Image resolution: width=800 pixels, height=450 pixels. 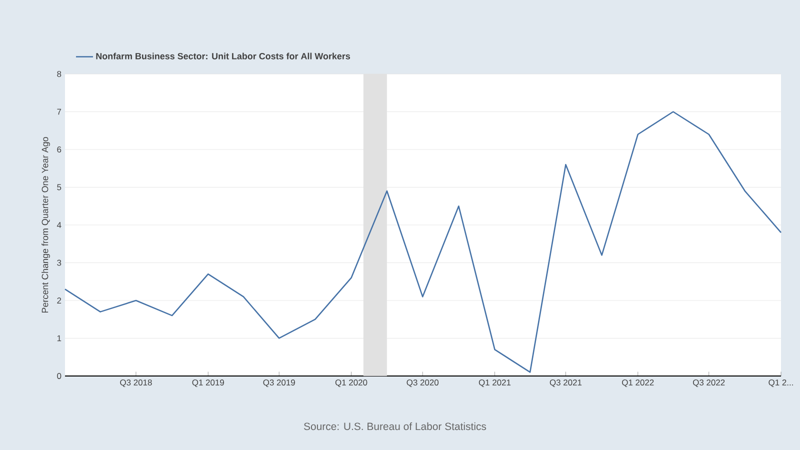 What do you see at coordinates (208, 384) in the screenshot?
I see `x-tick-label: Q1 2019` at bounding box center [208, 384].